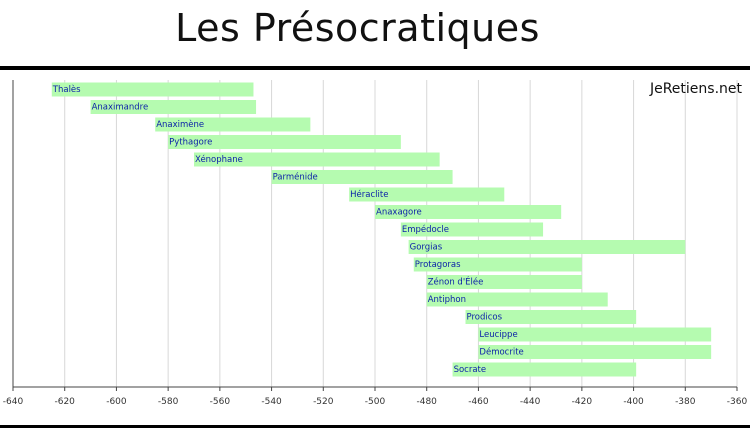  What do you see at coordinates (501, 352) in the screenshot?
I see `bar-label: Démocrite` at bounding box center [501, 352].